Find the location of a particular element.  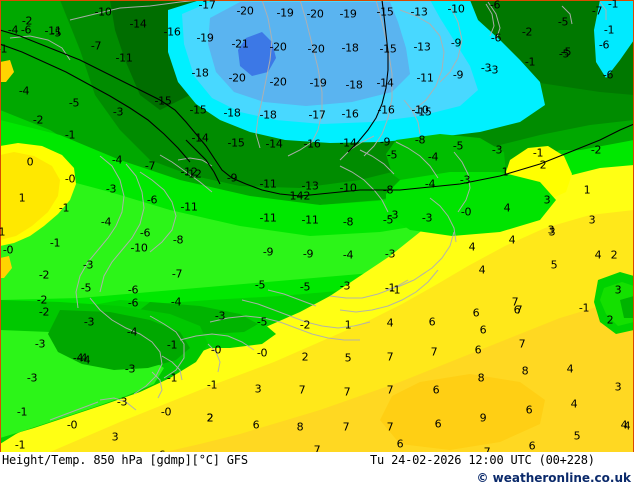

field-green-band-right is located at coordinates (471, 204).